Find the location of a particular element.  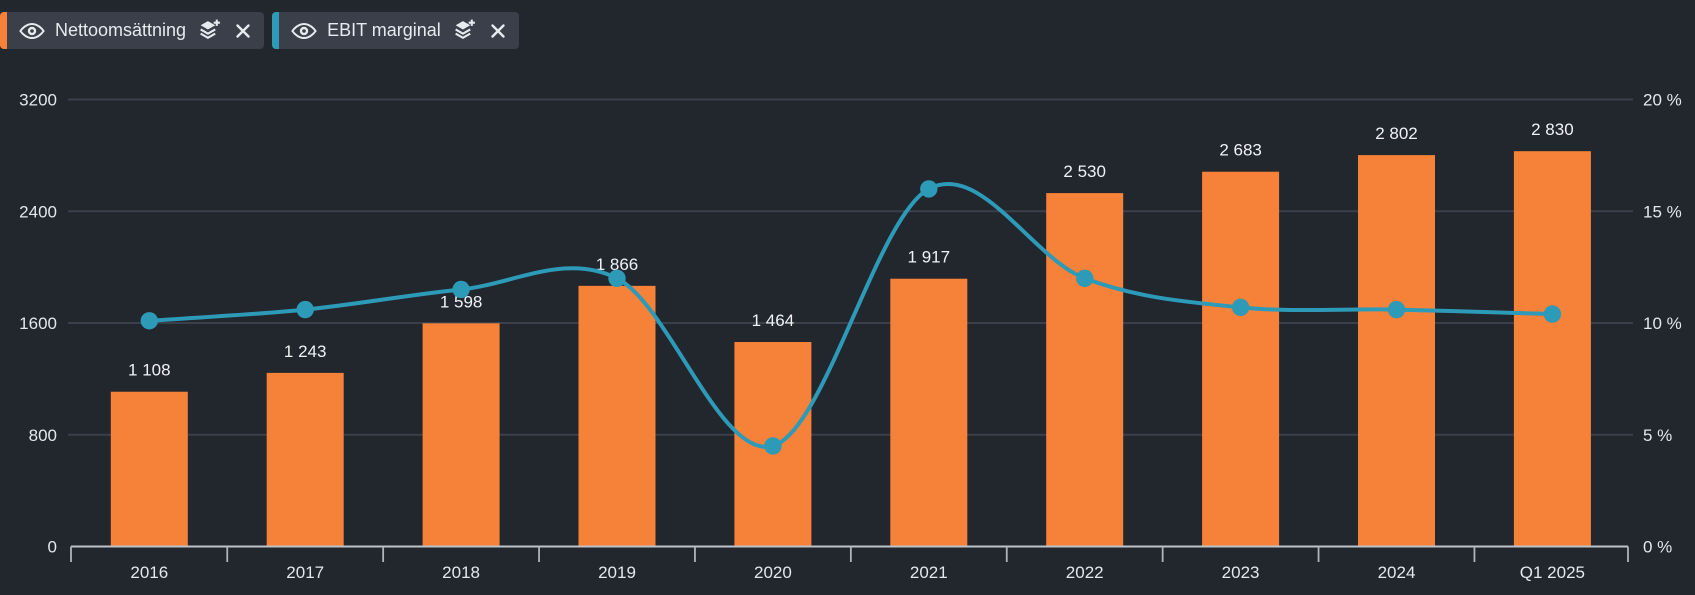

legend: Nettoomsättning EBIT marginal is located at coordinates (259, 30).